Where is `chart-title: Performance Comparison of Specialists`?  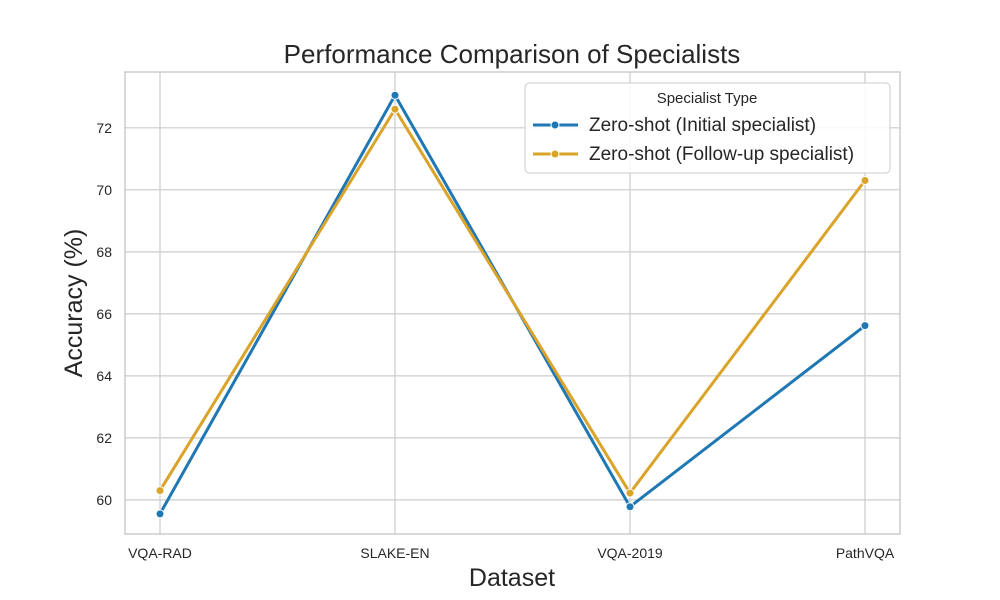 chart-title: Performance Comparison of Specialists is located at coordinates (512, 54).